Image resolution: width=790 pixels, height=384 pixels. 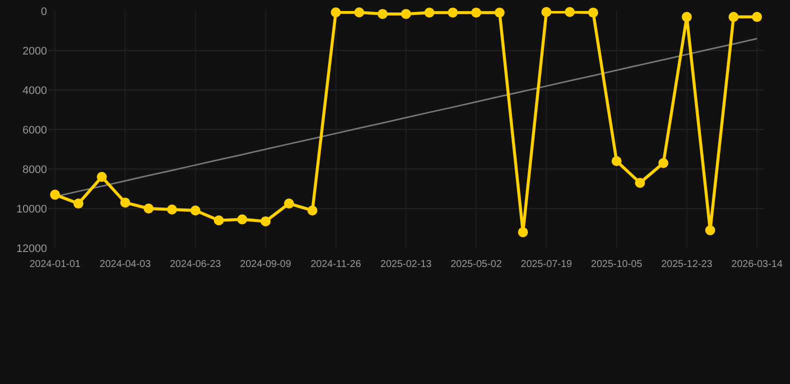 What do you see at coordinates (43, 12) in the screenshot?
I see `y-tick-label: 0` at bounding box center [43, 12].